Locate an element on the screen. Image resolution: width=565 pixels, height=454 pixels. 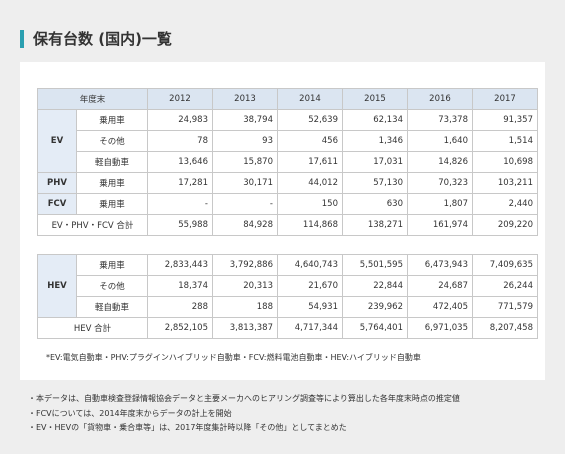
header-cell: 2013 is located at coordinates (245, 99).